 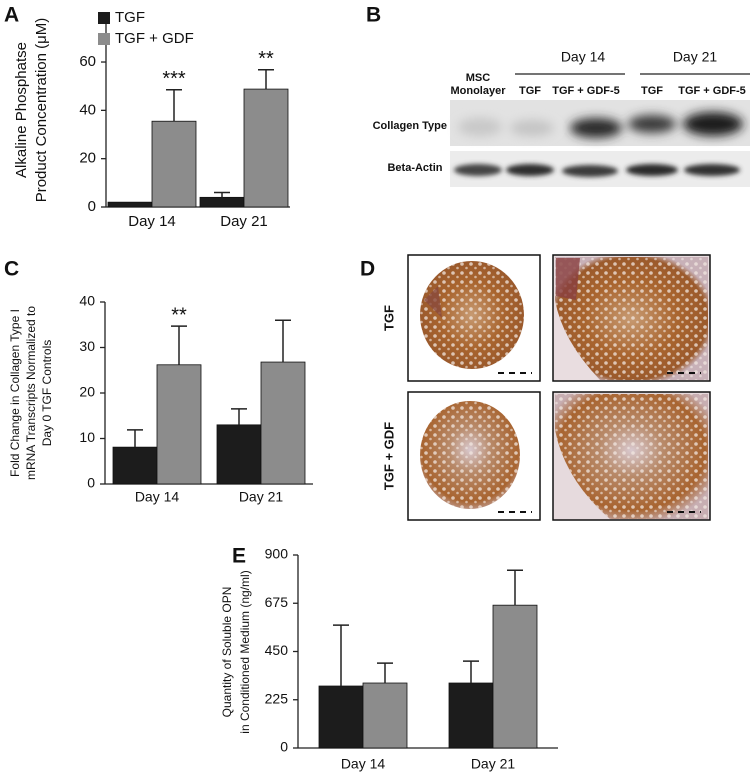 I want to click on y-tick-label: 30, so click(x=87, y=346).